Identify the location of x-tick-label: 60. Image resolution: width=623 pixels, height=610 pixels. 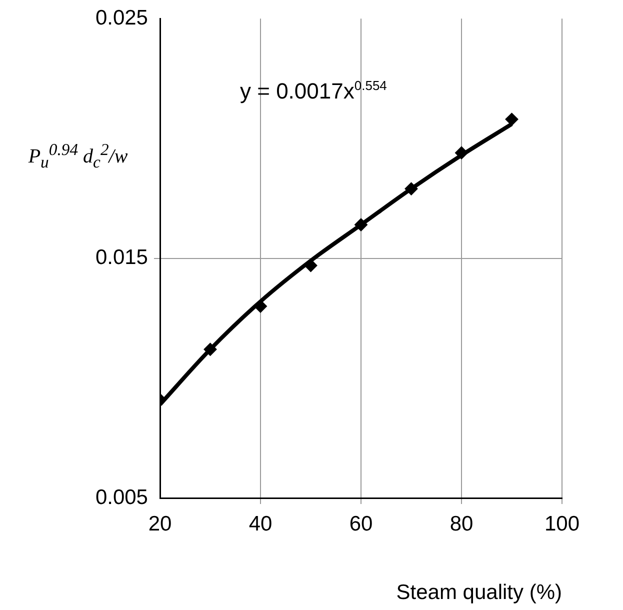
(361, 524).